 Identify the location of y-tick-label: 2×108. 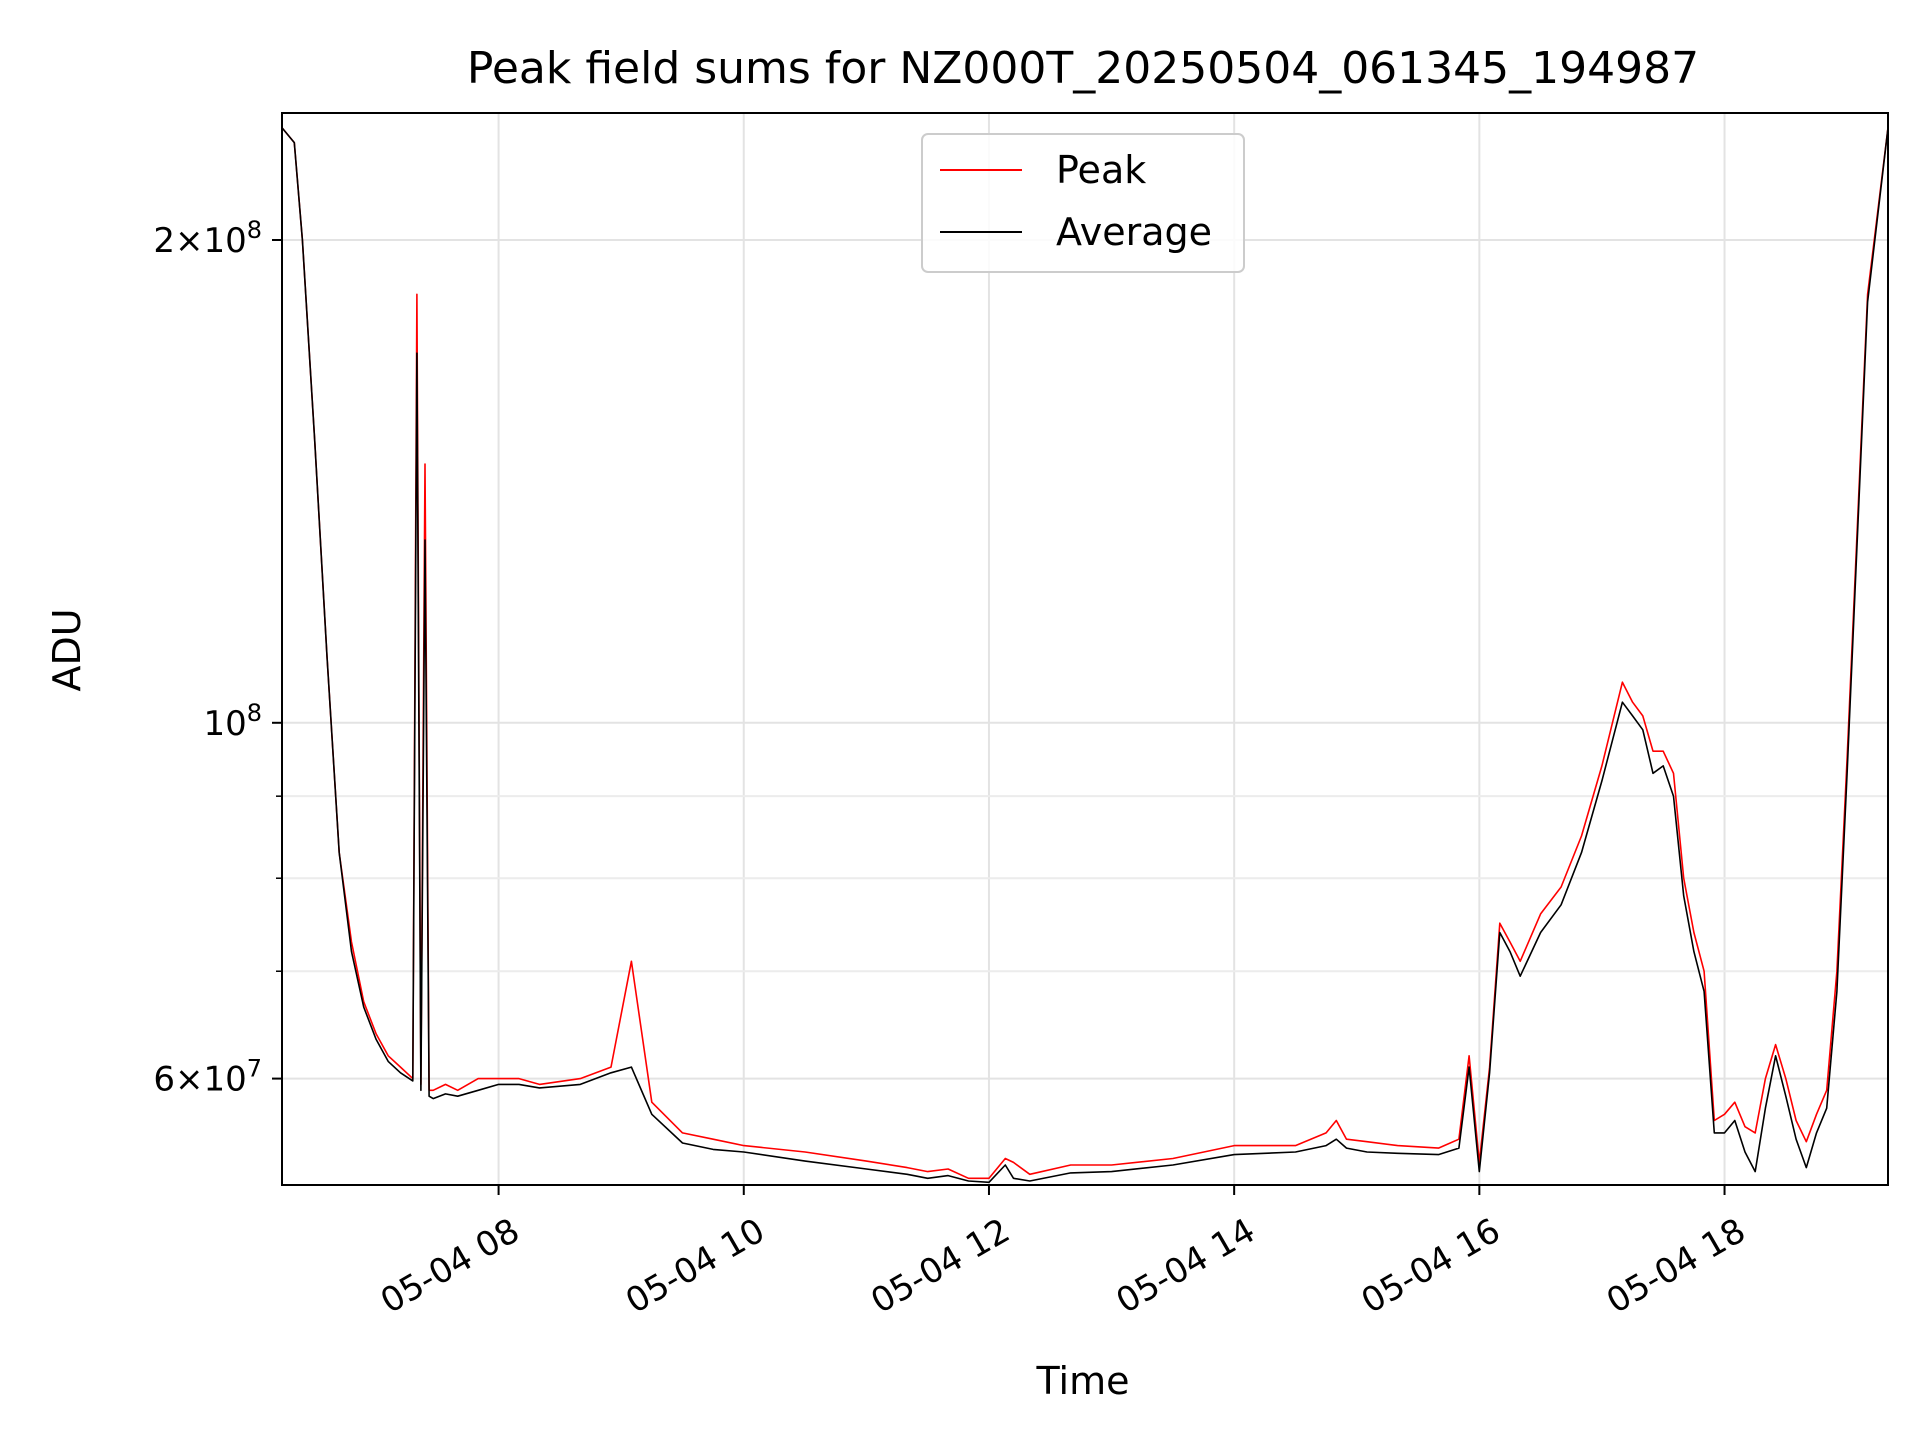
(207, 238).